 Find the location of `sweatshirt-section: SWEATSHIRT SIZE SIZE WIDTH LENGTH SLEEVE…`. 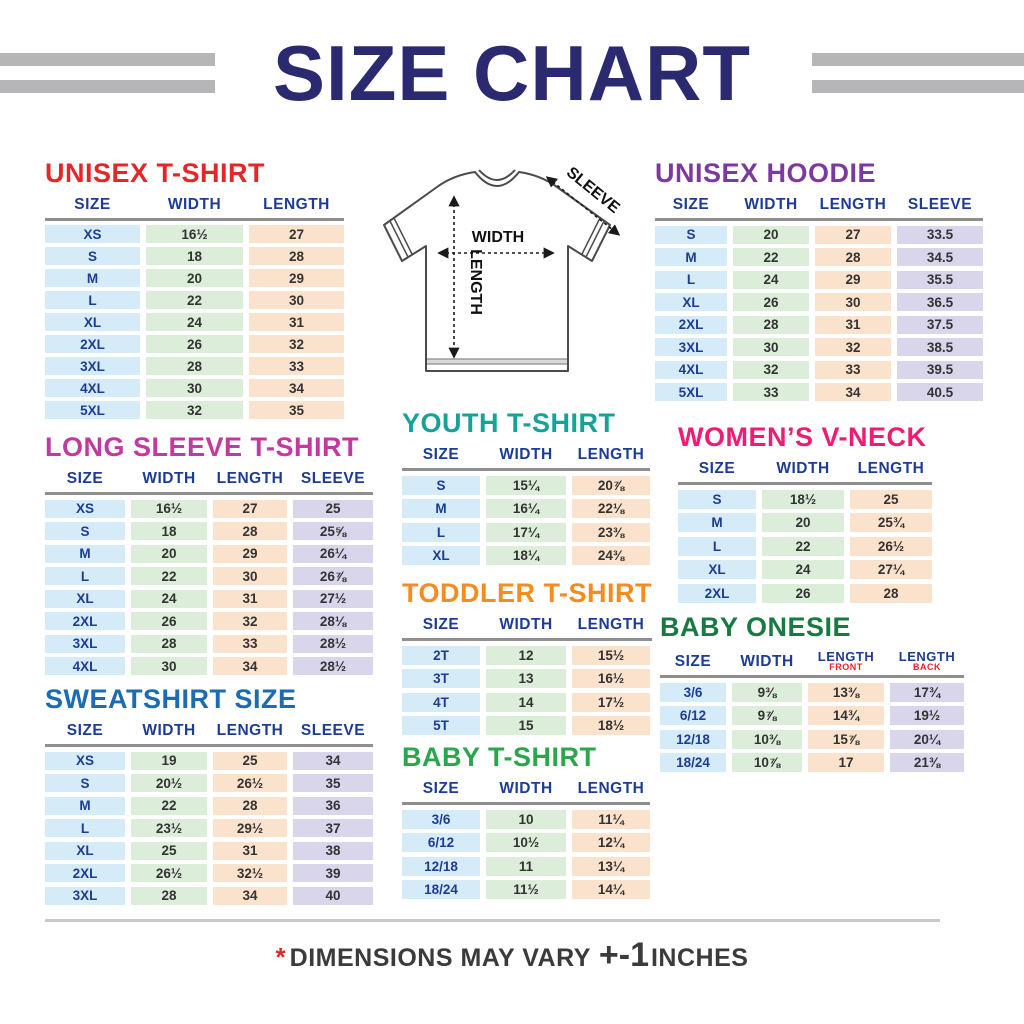

sweatshirt-section: SWEATSHIRT SIZE SIZE WIDTH LENGTH SLEEVE… is located at coordinates (209, 794).